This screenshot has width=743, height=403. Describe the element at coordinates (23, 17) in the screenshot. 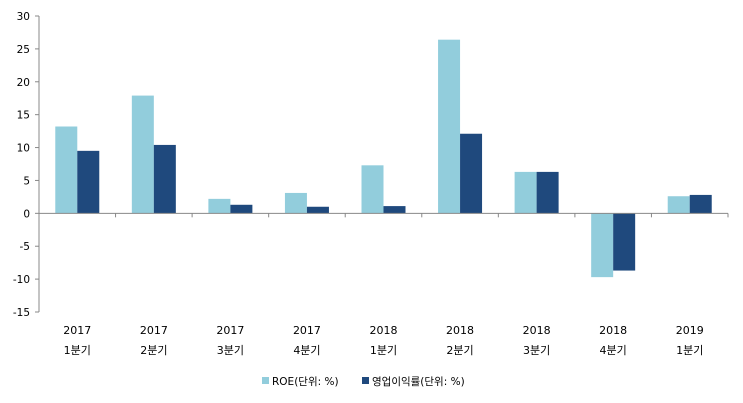

I see `y-tick-label: 30` at that location.